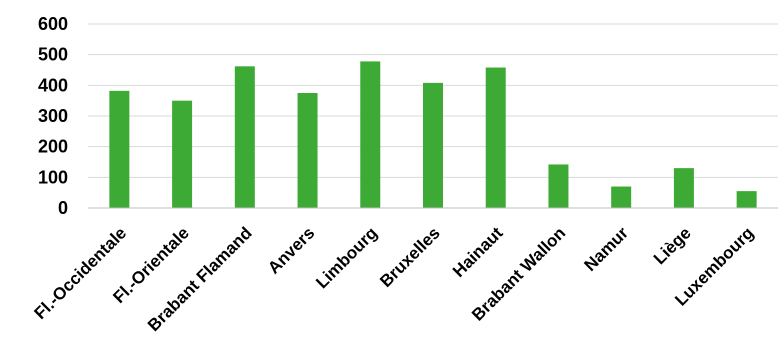 The height and width of the screenshot is (358, 779). What do you see at coordinates (410, 257) in the screenshot?
I see `x-tick-label: Bruxelles` at bounding box center [410, 257].